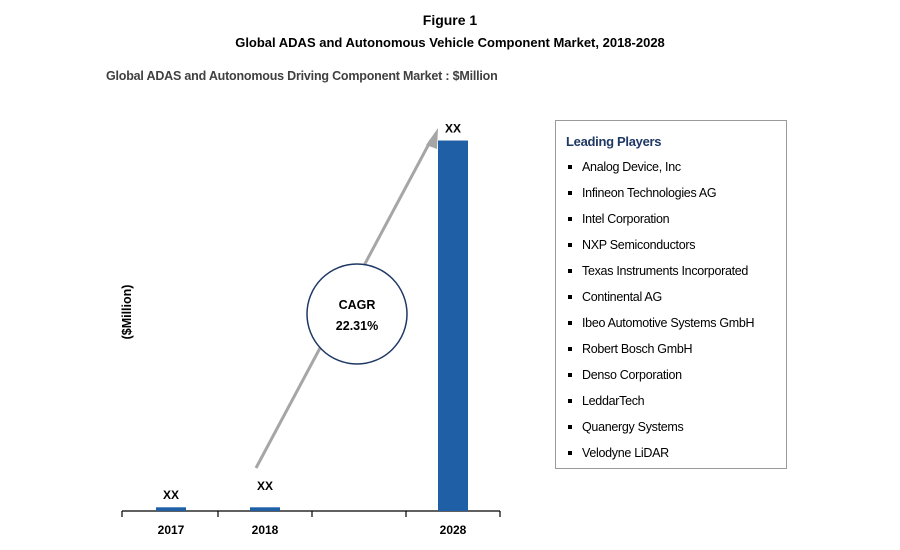 This screenshot has width=900, height=550. What do you see at coordinates (614, 141) in the screenshot?
I see `leading-players-heading: Leading Players` at bounding box center [614, 141].